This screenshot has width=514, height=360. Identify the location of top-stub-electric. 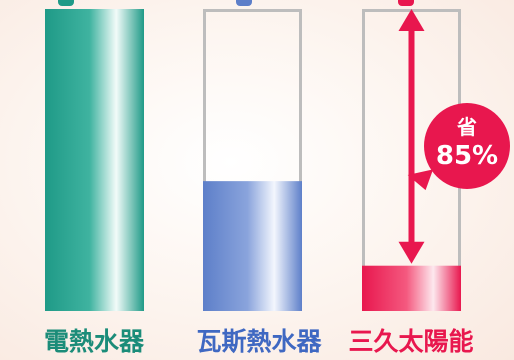
(66, 3).